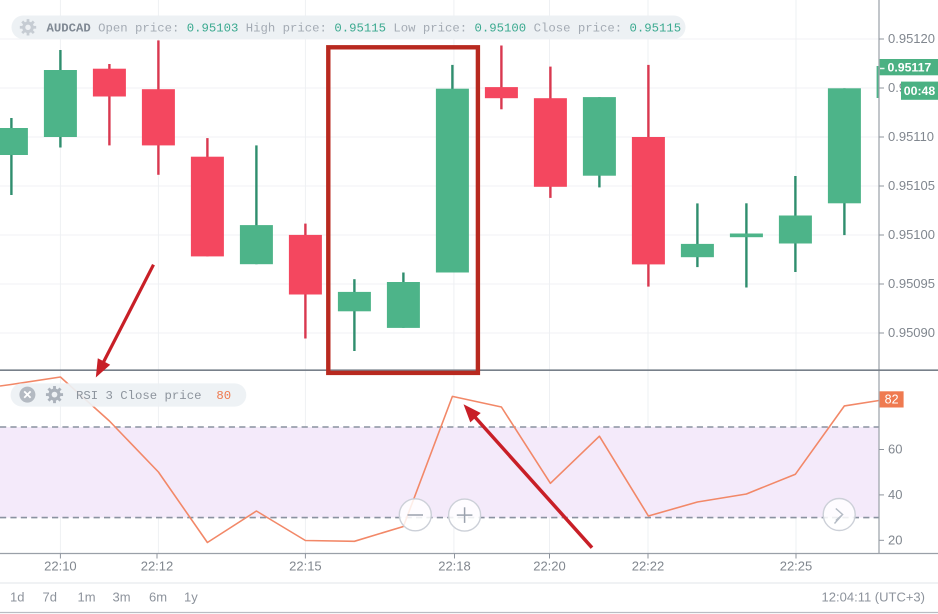 The image size is (938, 614). Describe the element at coordinates (911, 38) in the screenshot. I see `svg-text: 0.95120` at that location.